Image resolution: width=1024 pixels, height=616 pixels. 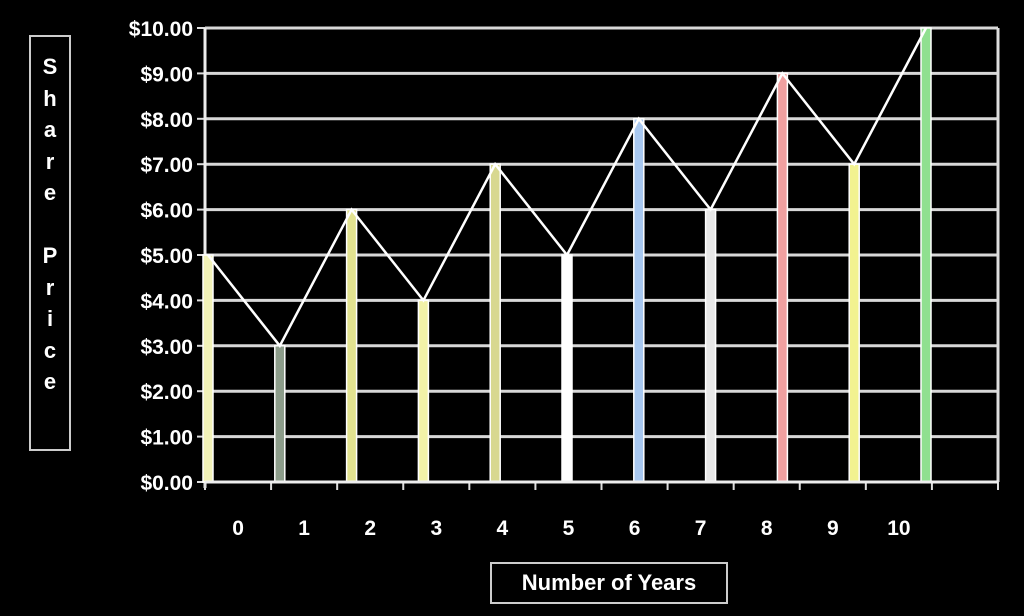 What do you see at coordinates (503, 528) in the screenshot?
I see `x-tick-label: 4` at bounding box center [503, 528].